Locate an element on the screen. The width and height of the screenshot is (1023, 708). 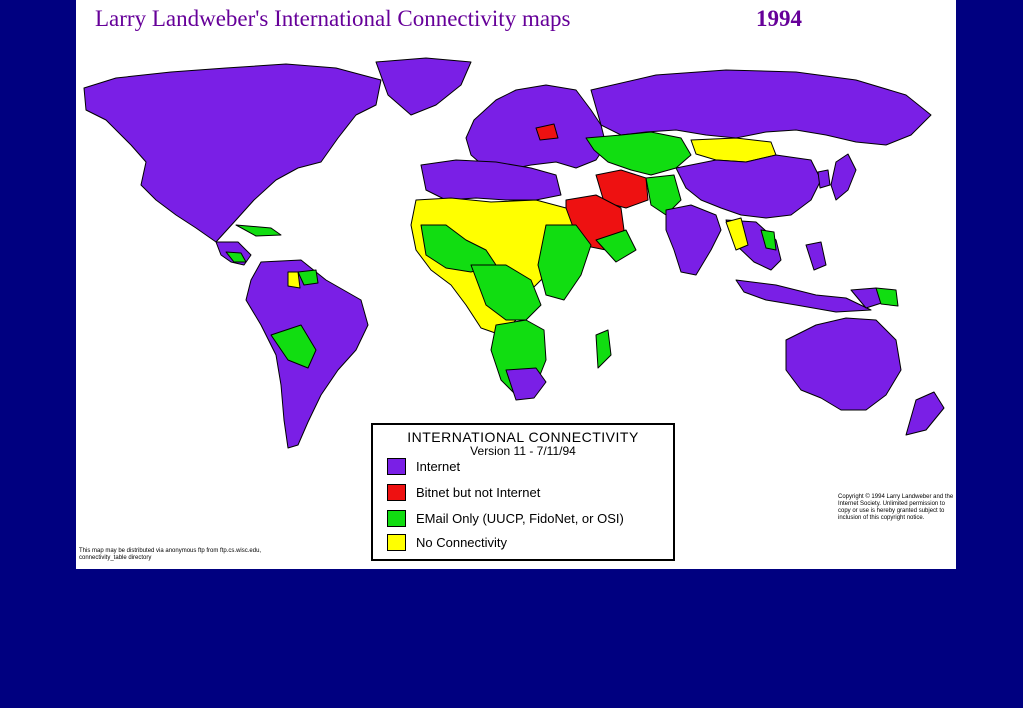
region-philippines is located at coordinates (816, 256).